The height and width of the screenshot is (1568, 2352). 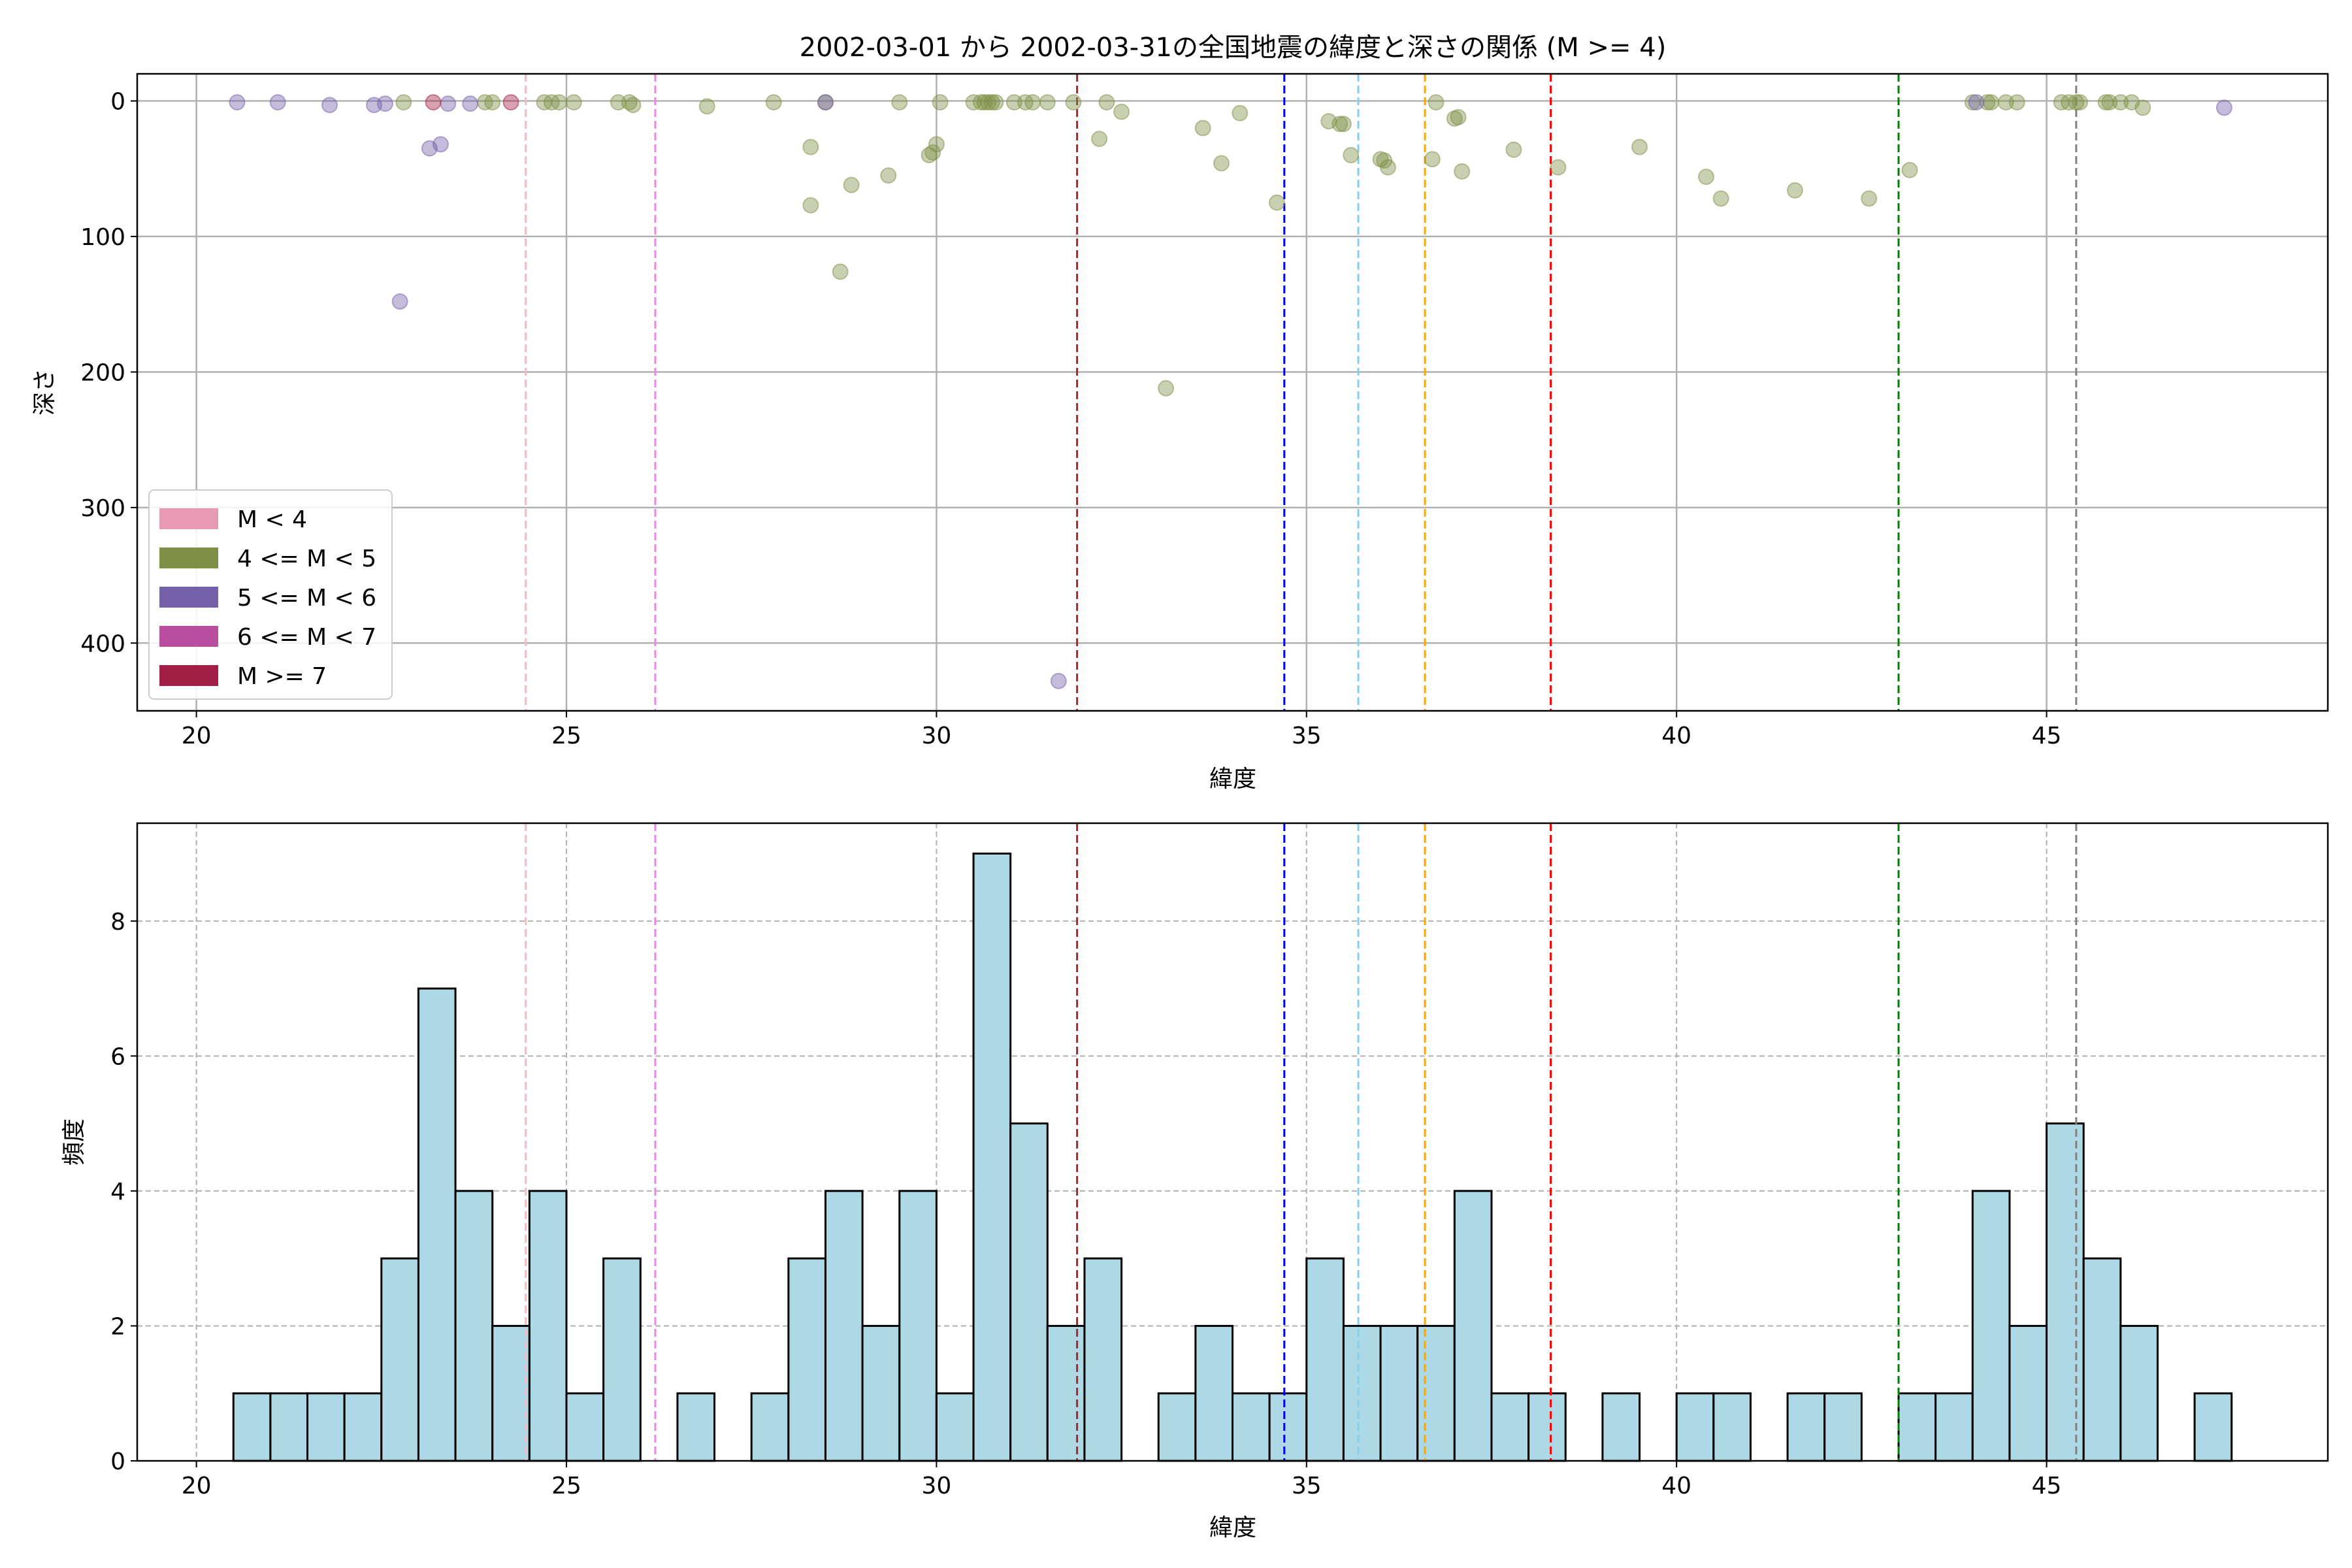 I want to click on scatter-x-tick-label: 45, so click(x=2047, y=736).